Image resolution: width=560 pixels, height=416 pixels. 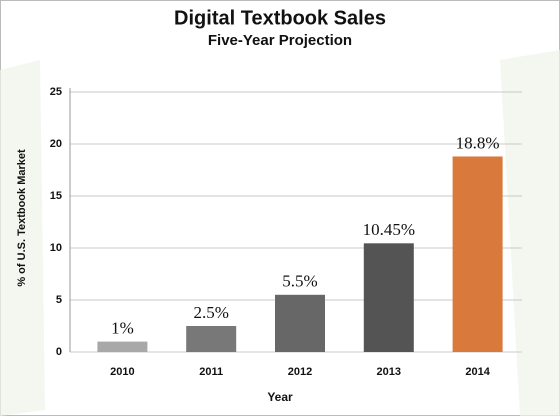 What do you see at coordinates (280, 40) in the screenshot?
I see `chart-subtitle: Five-Year Projection` at bounding box center [280, 40].